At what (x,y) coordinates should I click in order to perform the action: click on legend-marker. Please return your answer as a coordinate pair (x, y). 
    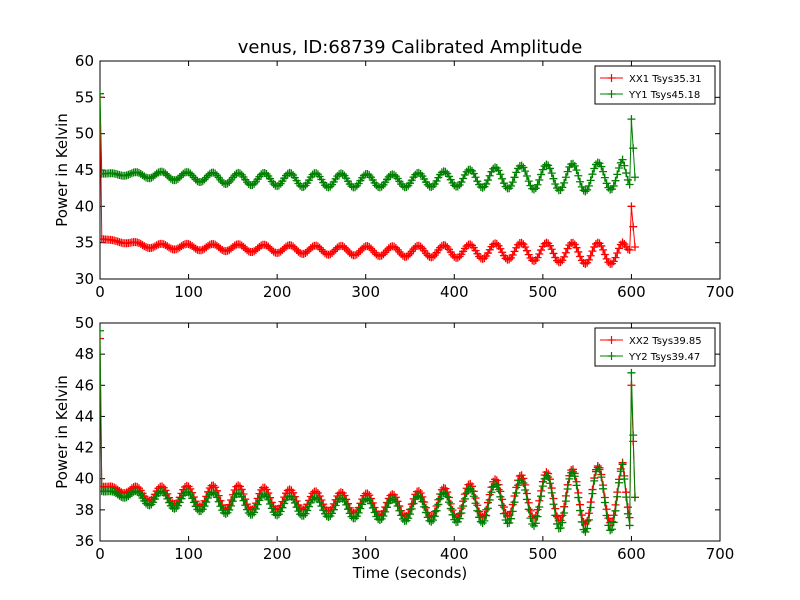
    Looking at the image, I should click on (611, 78).